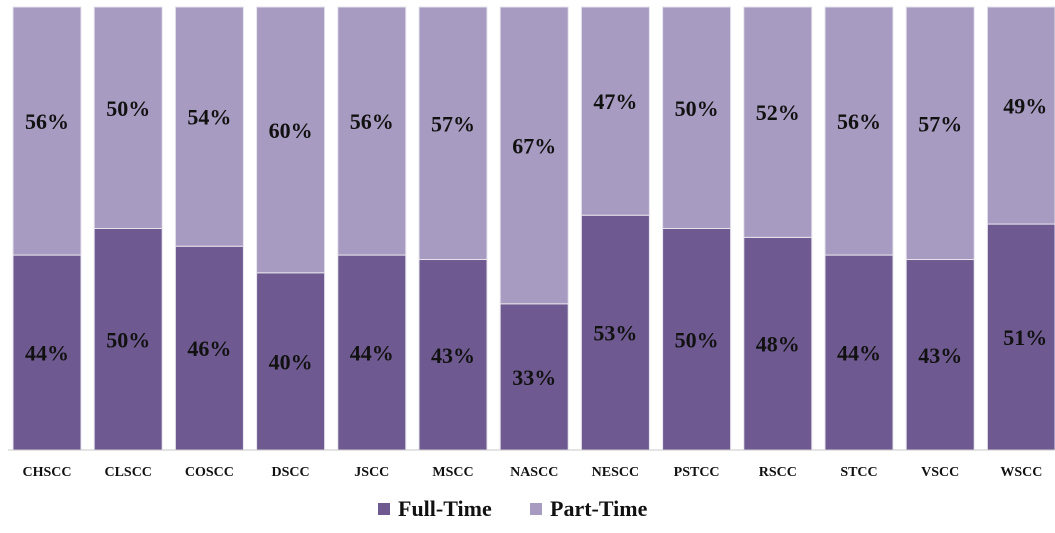 The image size is (1055, 533). I want to click on bar-part-time-stcc, so click(859, 131).